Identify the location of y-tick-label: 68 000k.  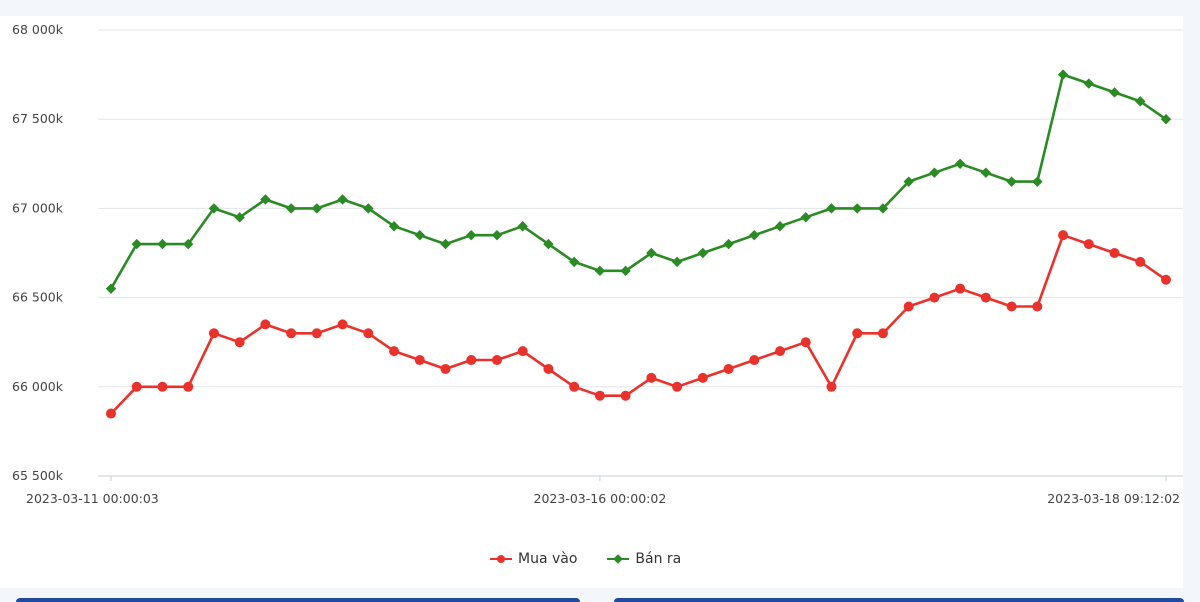
(38, 29).